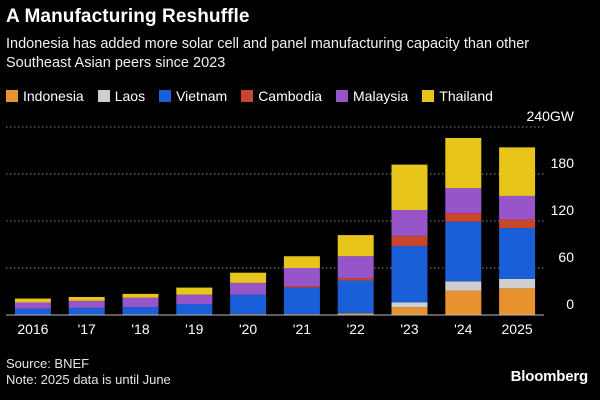  Describe the element at coordinates (128, 16) in the screenshot. I see `chart-title: A Manufacturing Reshuffle` at that location.